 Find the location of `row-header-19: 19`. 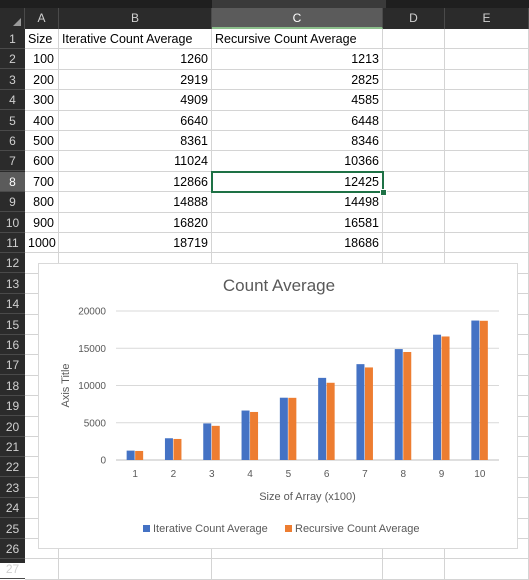

row-header-19: 19 is located at coordinates (12, 406).